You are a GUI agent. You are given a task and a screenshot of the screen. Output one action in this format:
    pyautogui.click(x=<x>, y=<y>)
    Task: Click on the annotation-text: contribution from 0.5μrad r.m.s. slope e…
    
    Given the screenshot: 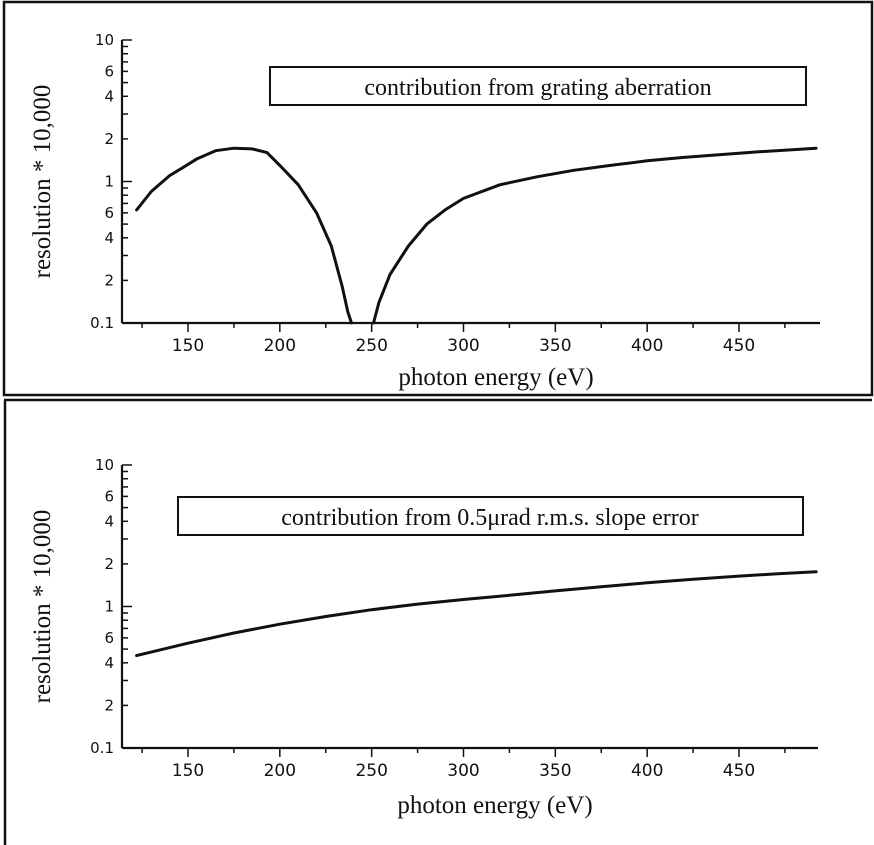 What is the action you would take?
    pyautogui.click(x=489, y=518)
    